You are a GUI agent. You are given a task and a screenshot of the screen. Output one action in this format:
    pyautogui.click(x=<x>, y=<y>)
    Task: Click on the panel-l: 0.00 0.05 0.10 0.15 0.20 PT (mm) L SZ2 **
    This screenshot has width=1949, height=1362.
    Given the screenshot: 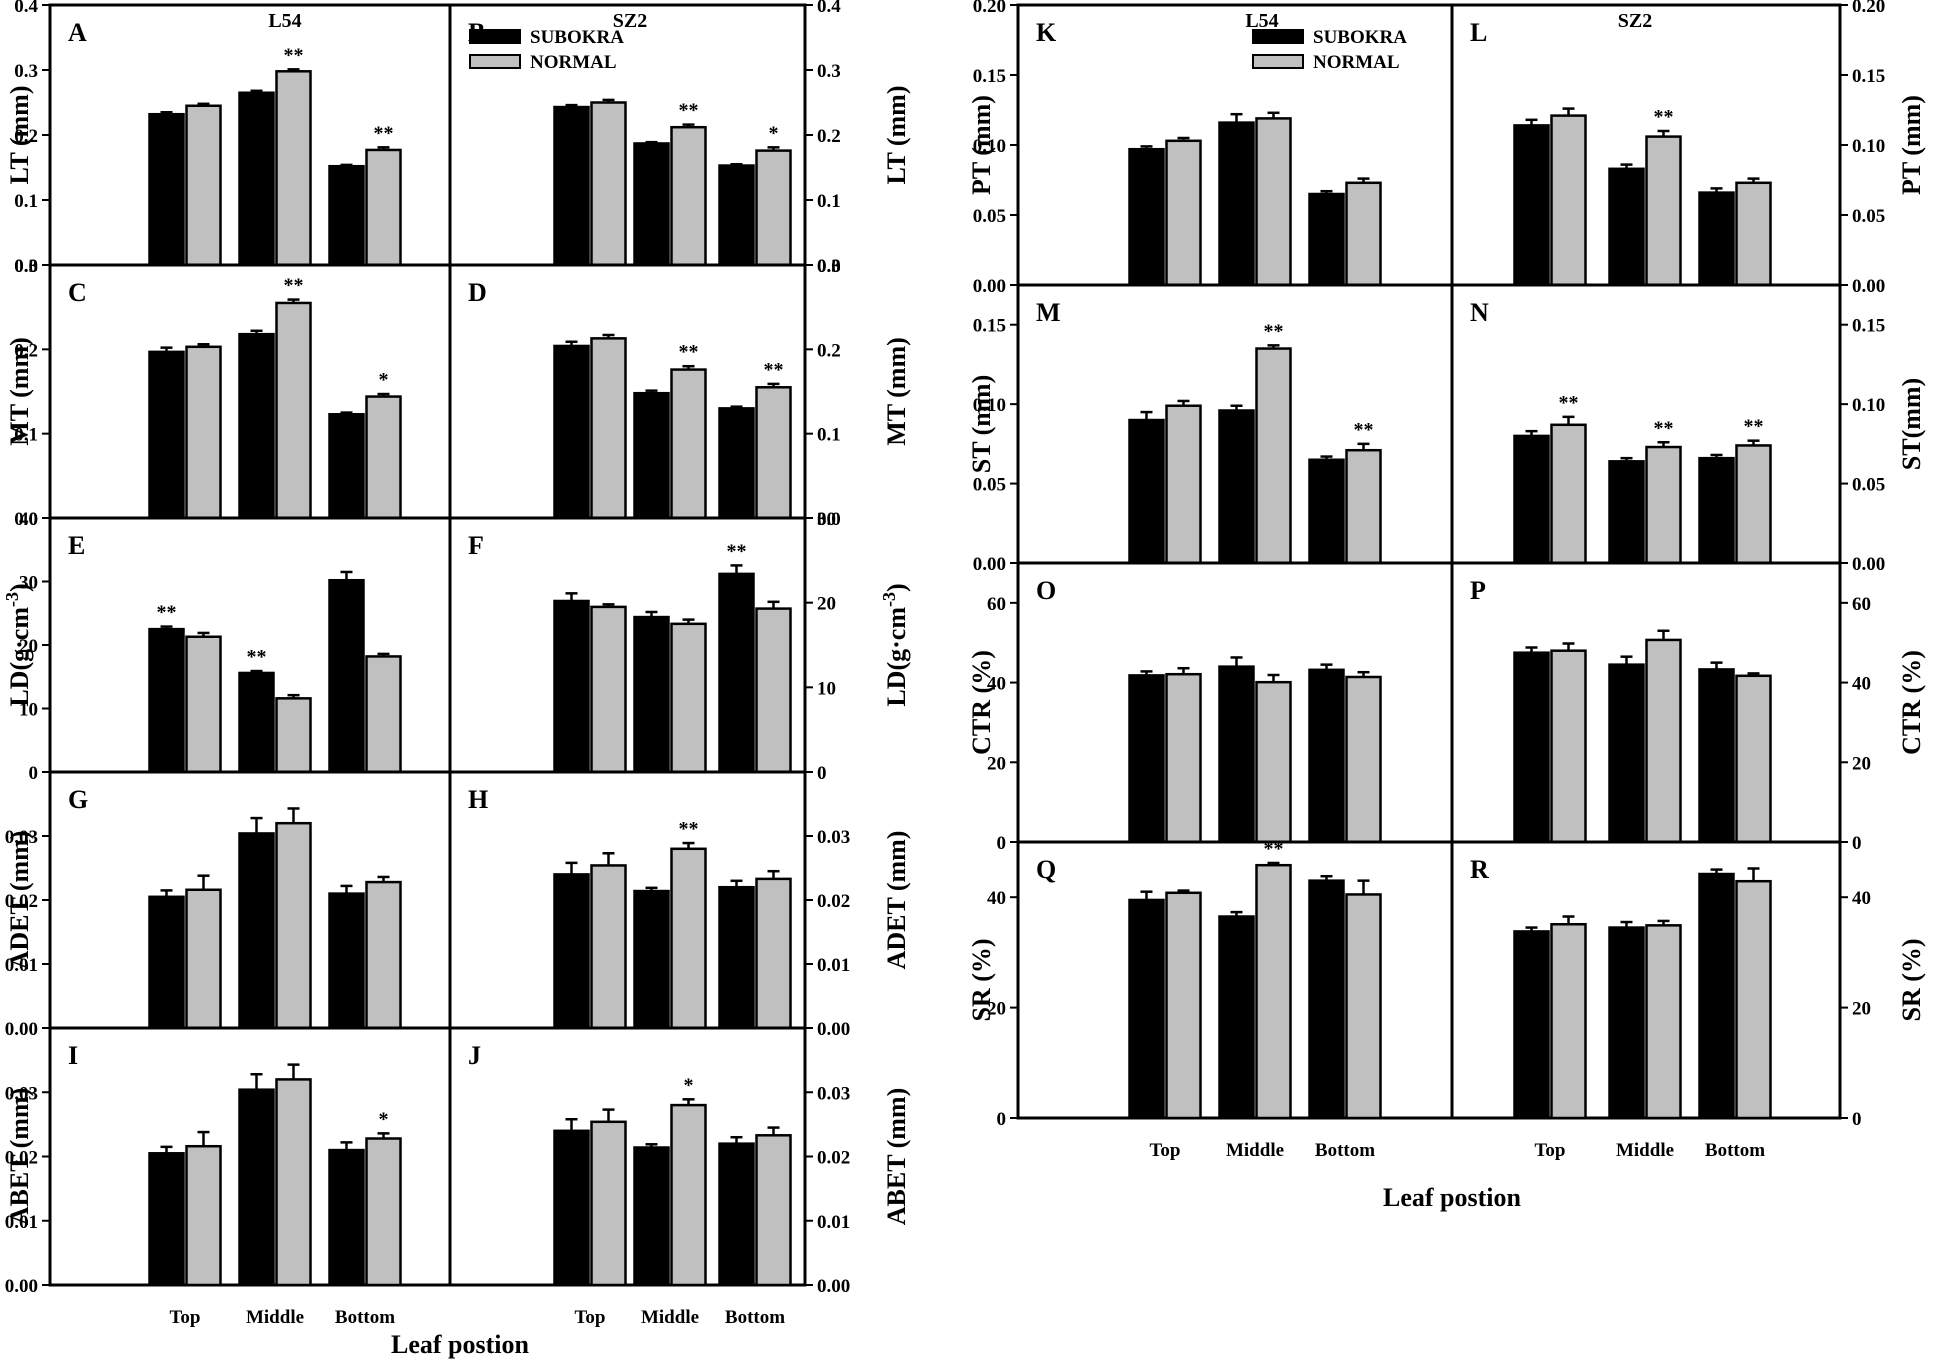 What is the action you would take?
    pyautogui.click(x=1688, y=148)
    